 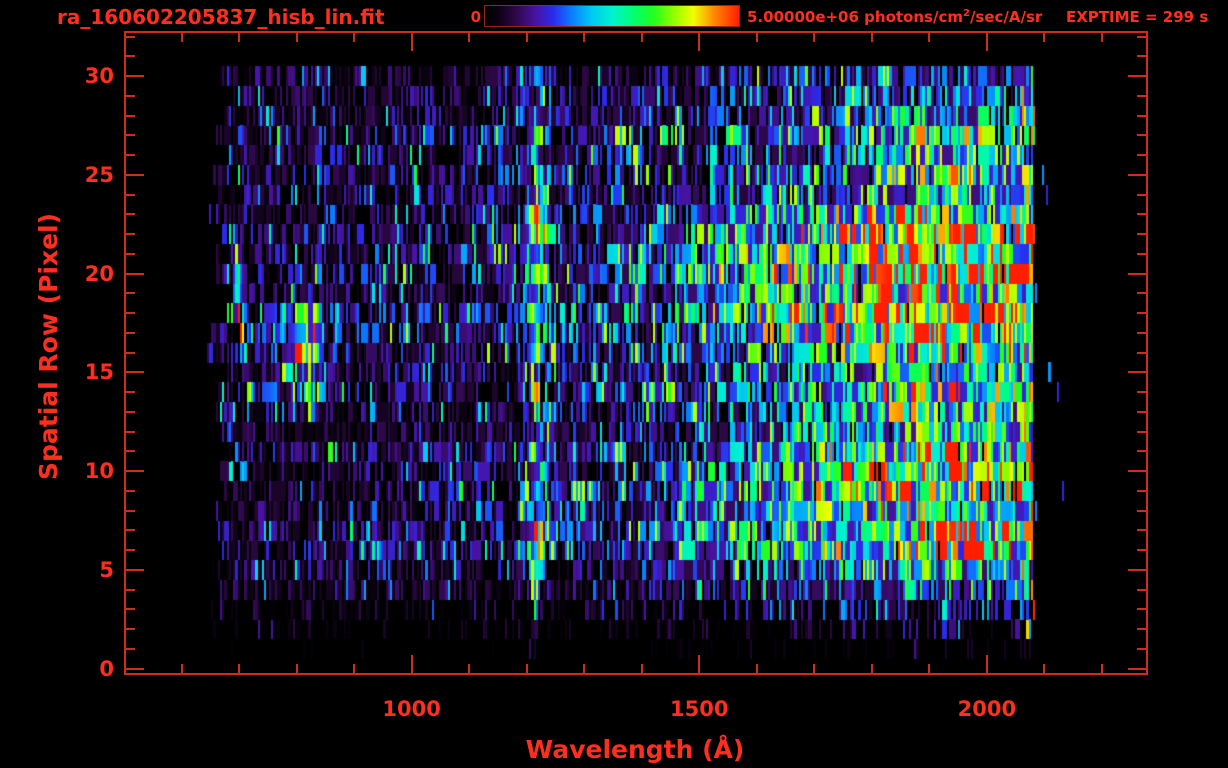 What do you see at coordinates (221, 17) in the screenshot?
I see `file-title: ra_160602205837_hisb_lin.fit` at bounding box center [221, 17].